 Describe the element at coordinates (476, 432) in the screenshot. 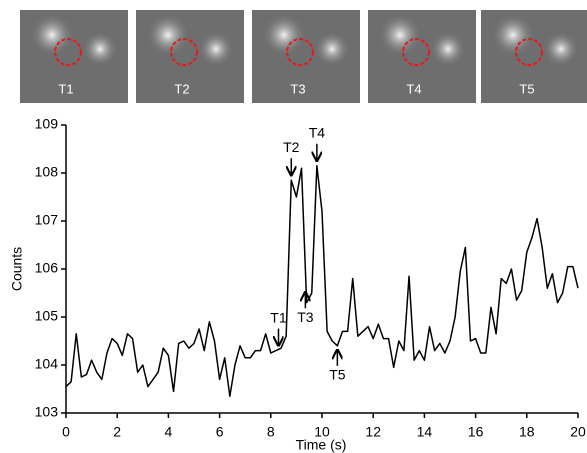

I see `x-tick-label: 16` at that location.